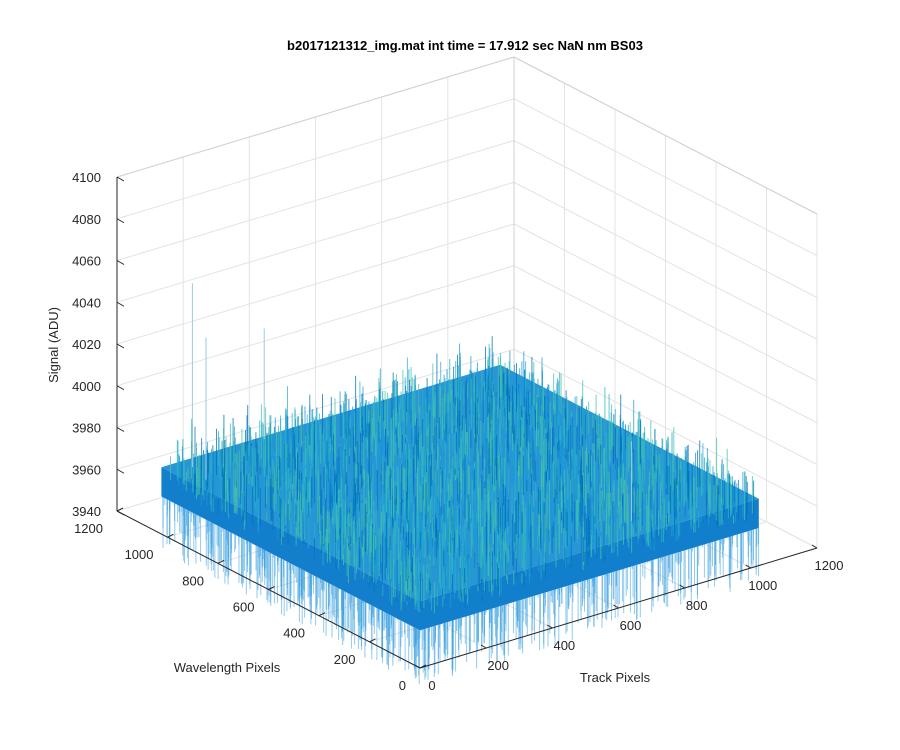  Describe the element at coordinates (631, 625) in the screenshot. I see `x-tick-label: 600` at that location.